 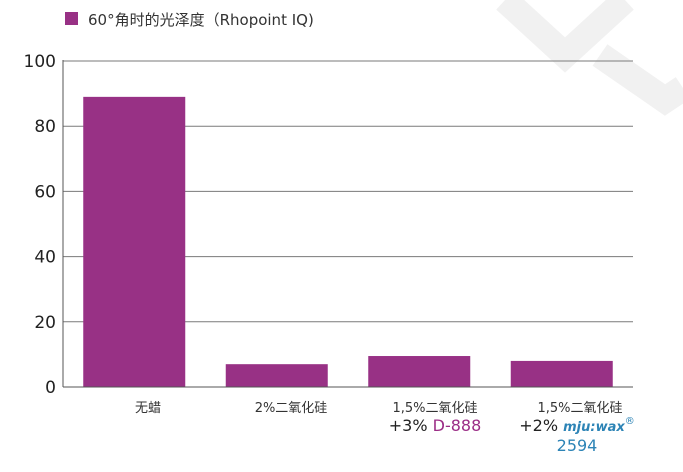 I want to click on category-3-prefix: +3%, so click(x=408, y=425).